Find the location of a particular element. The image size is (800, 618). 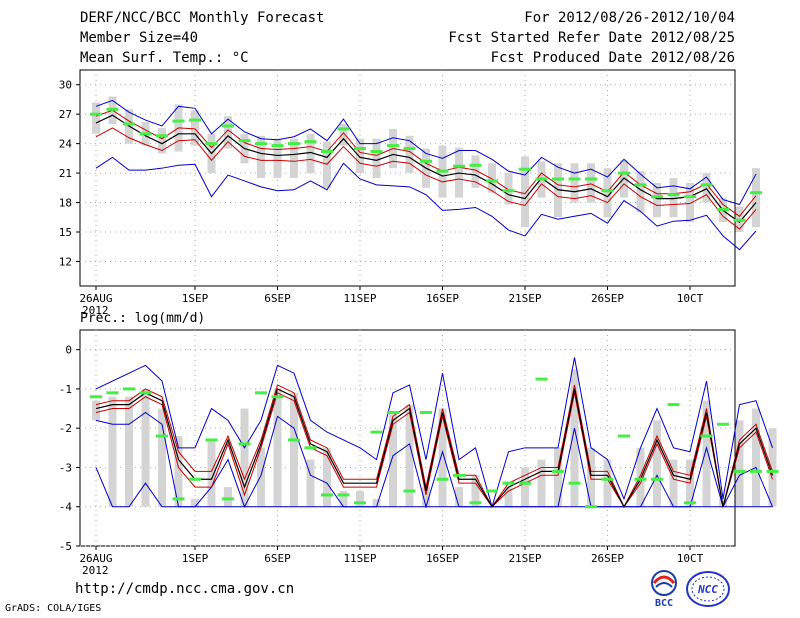

ncc-logo-text: NCC is located at coordinates (707, 589).